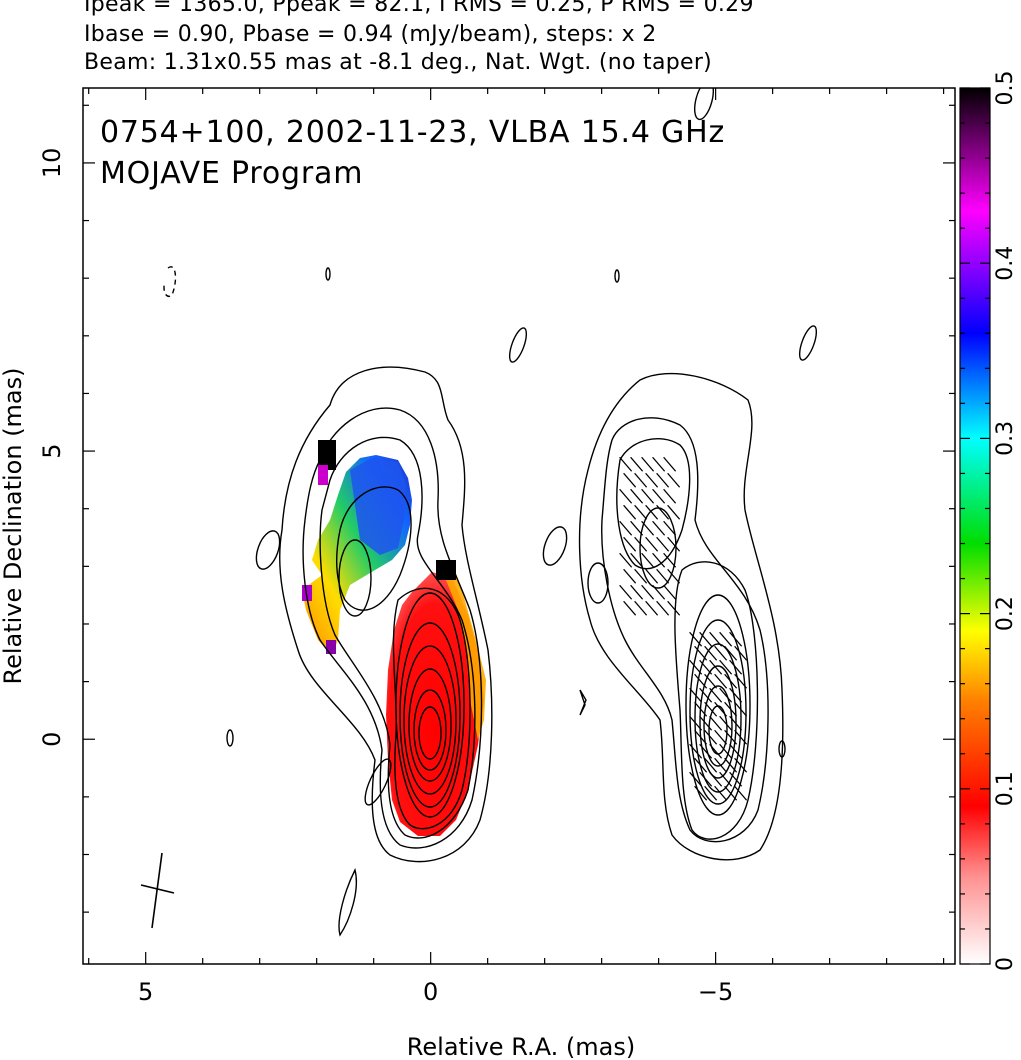 The height and width of the screenshot is (1060, 1021). Describe the element at coordinates (1005, 88) in the screenshot. I see `colorbar-tick-label: 0.5` at that location.